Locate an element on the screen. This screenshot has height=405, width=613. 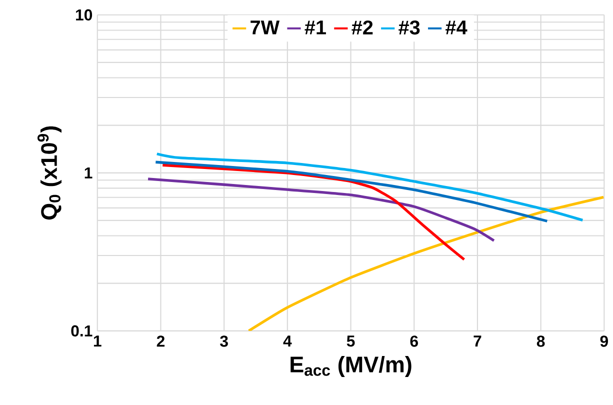
x-tick-label: 7 is located at coordinates (478, 340).